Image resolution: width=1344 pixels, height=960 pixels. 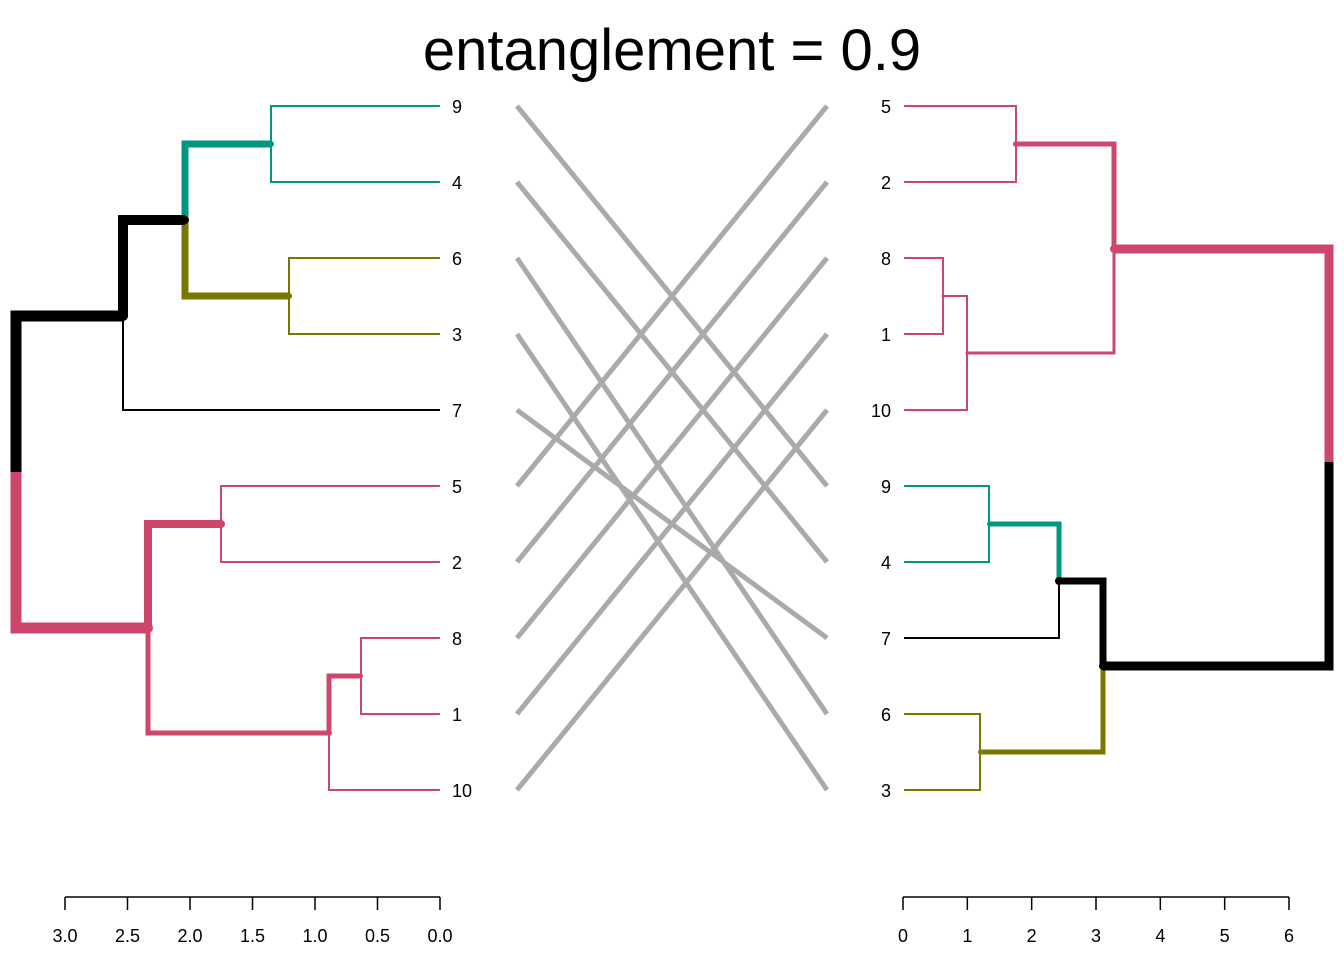 What do you see at coordinates (886, 639) in the screenshot?
I see `right-leaf-label: 7` at bounding box center [886, 639].